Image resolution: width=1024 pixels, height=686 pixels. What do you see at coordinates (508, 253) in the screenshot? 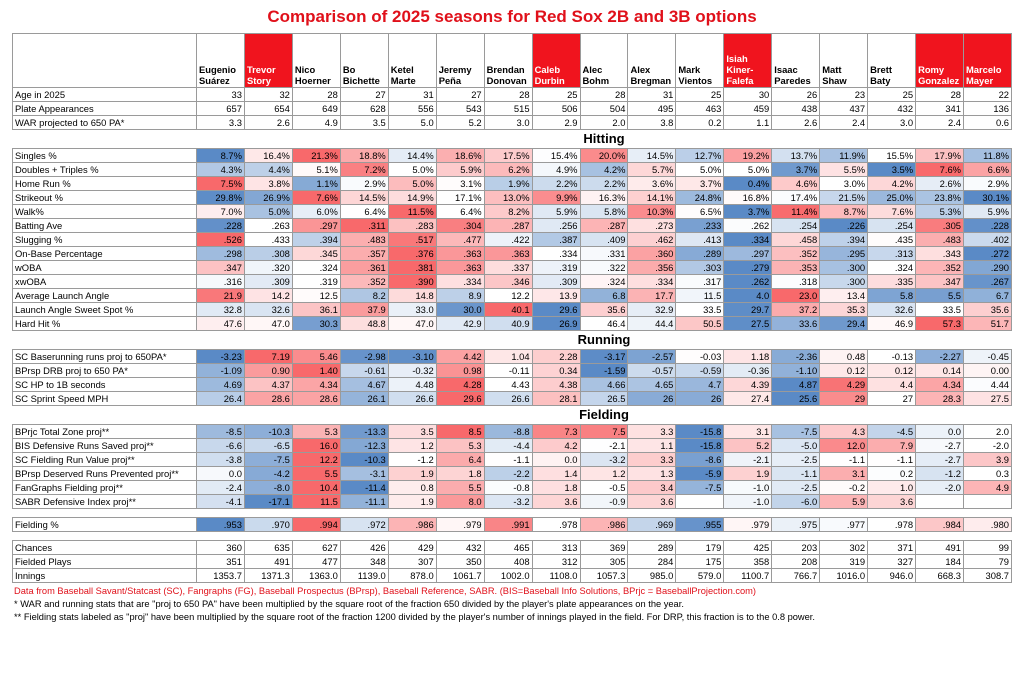
I see `value-cell: .363` at bounding box center [508, 253].